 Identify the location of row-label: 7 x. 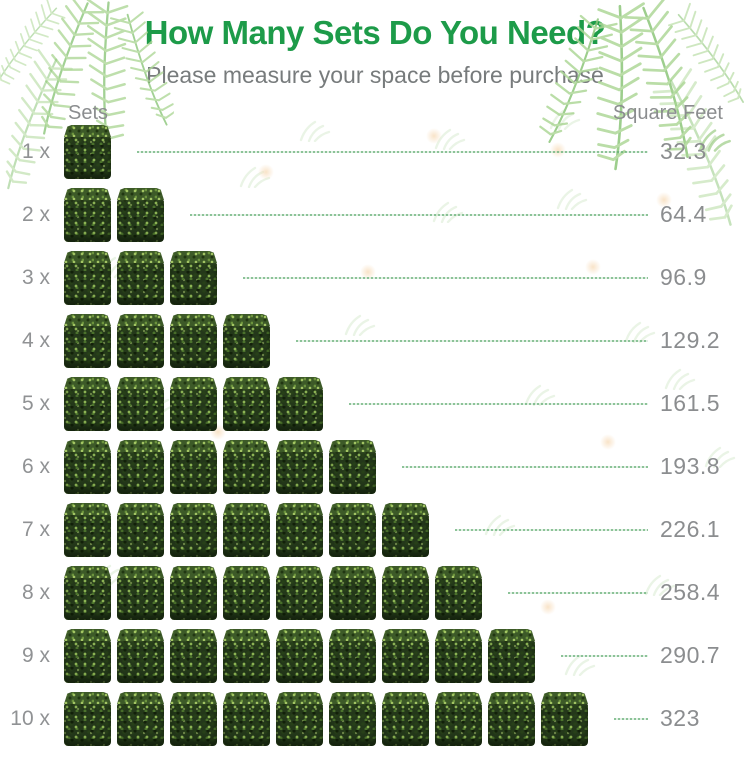
(35, 529).